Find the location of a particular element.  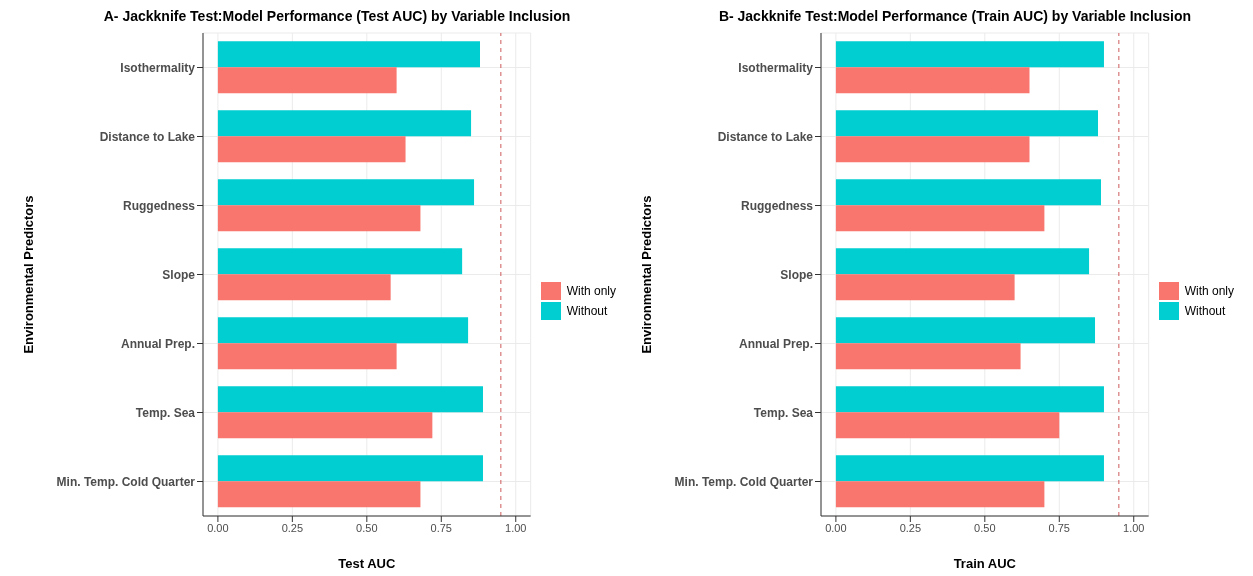

chart-title: A- Jackknife Test:Model Performance (Test AUC) by Variable Inclusion is located at coordinates (337, 17).